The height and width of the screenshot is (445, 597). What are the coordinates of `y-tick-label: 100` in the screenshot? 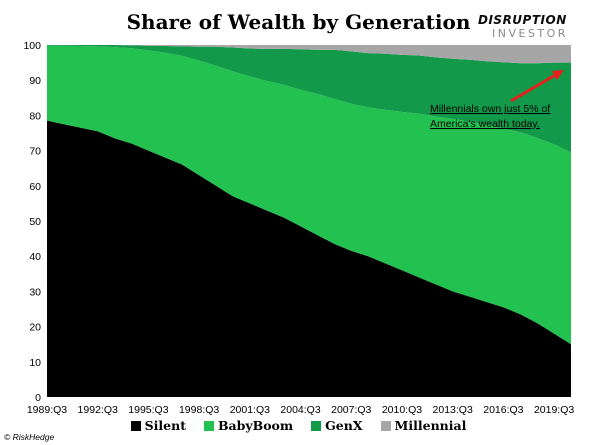 It's located at (32, 46).